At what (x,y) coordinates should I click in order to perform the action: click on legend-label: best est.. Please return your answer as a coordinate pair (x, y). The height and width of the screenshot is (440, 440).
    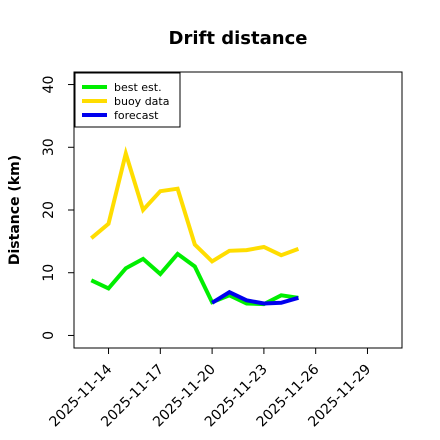
    Looking at the image, I should click on (138, 87).